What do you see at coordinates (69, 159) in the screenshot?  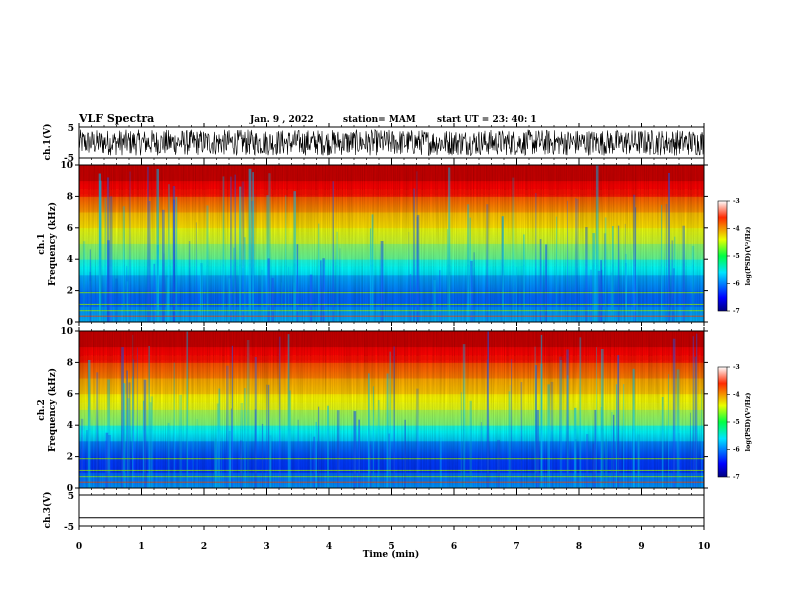 I see `ch1-ytick-bottom: -5` at bounding box center [69, 159].